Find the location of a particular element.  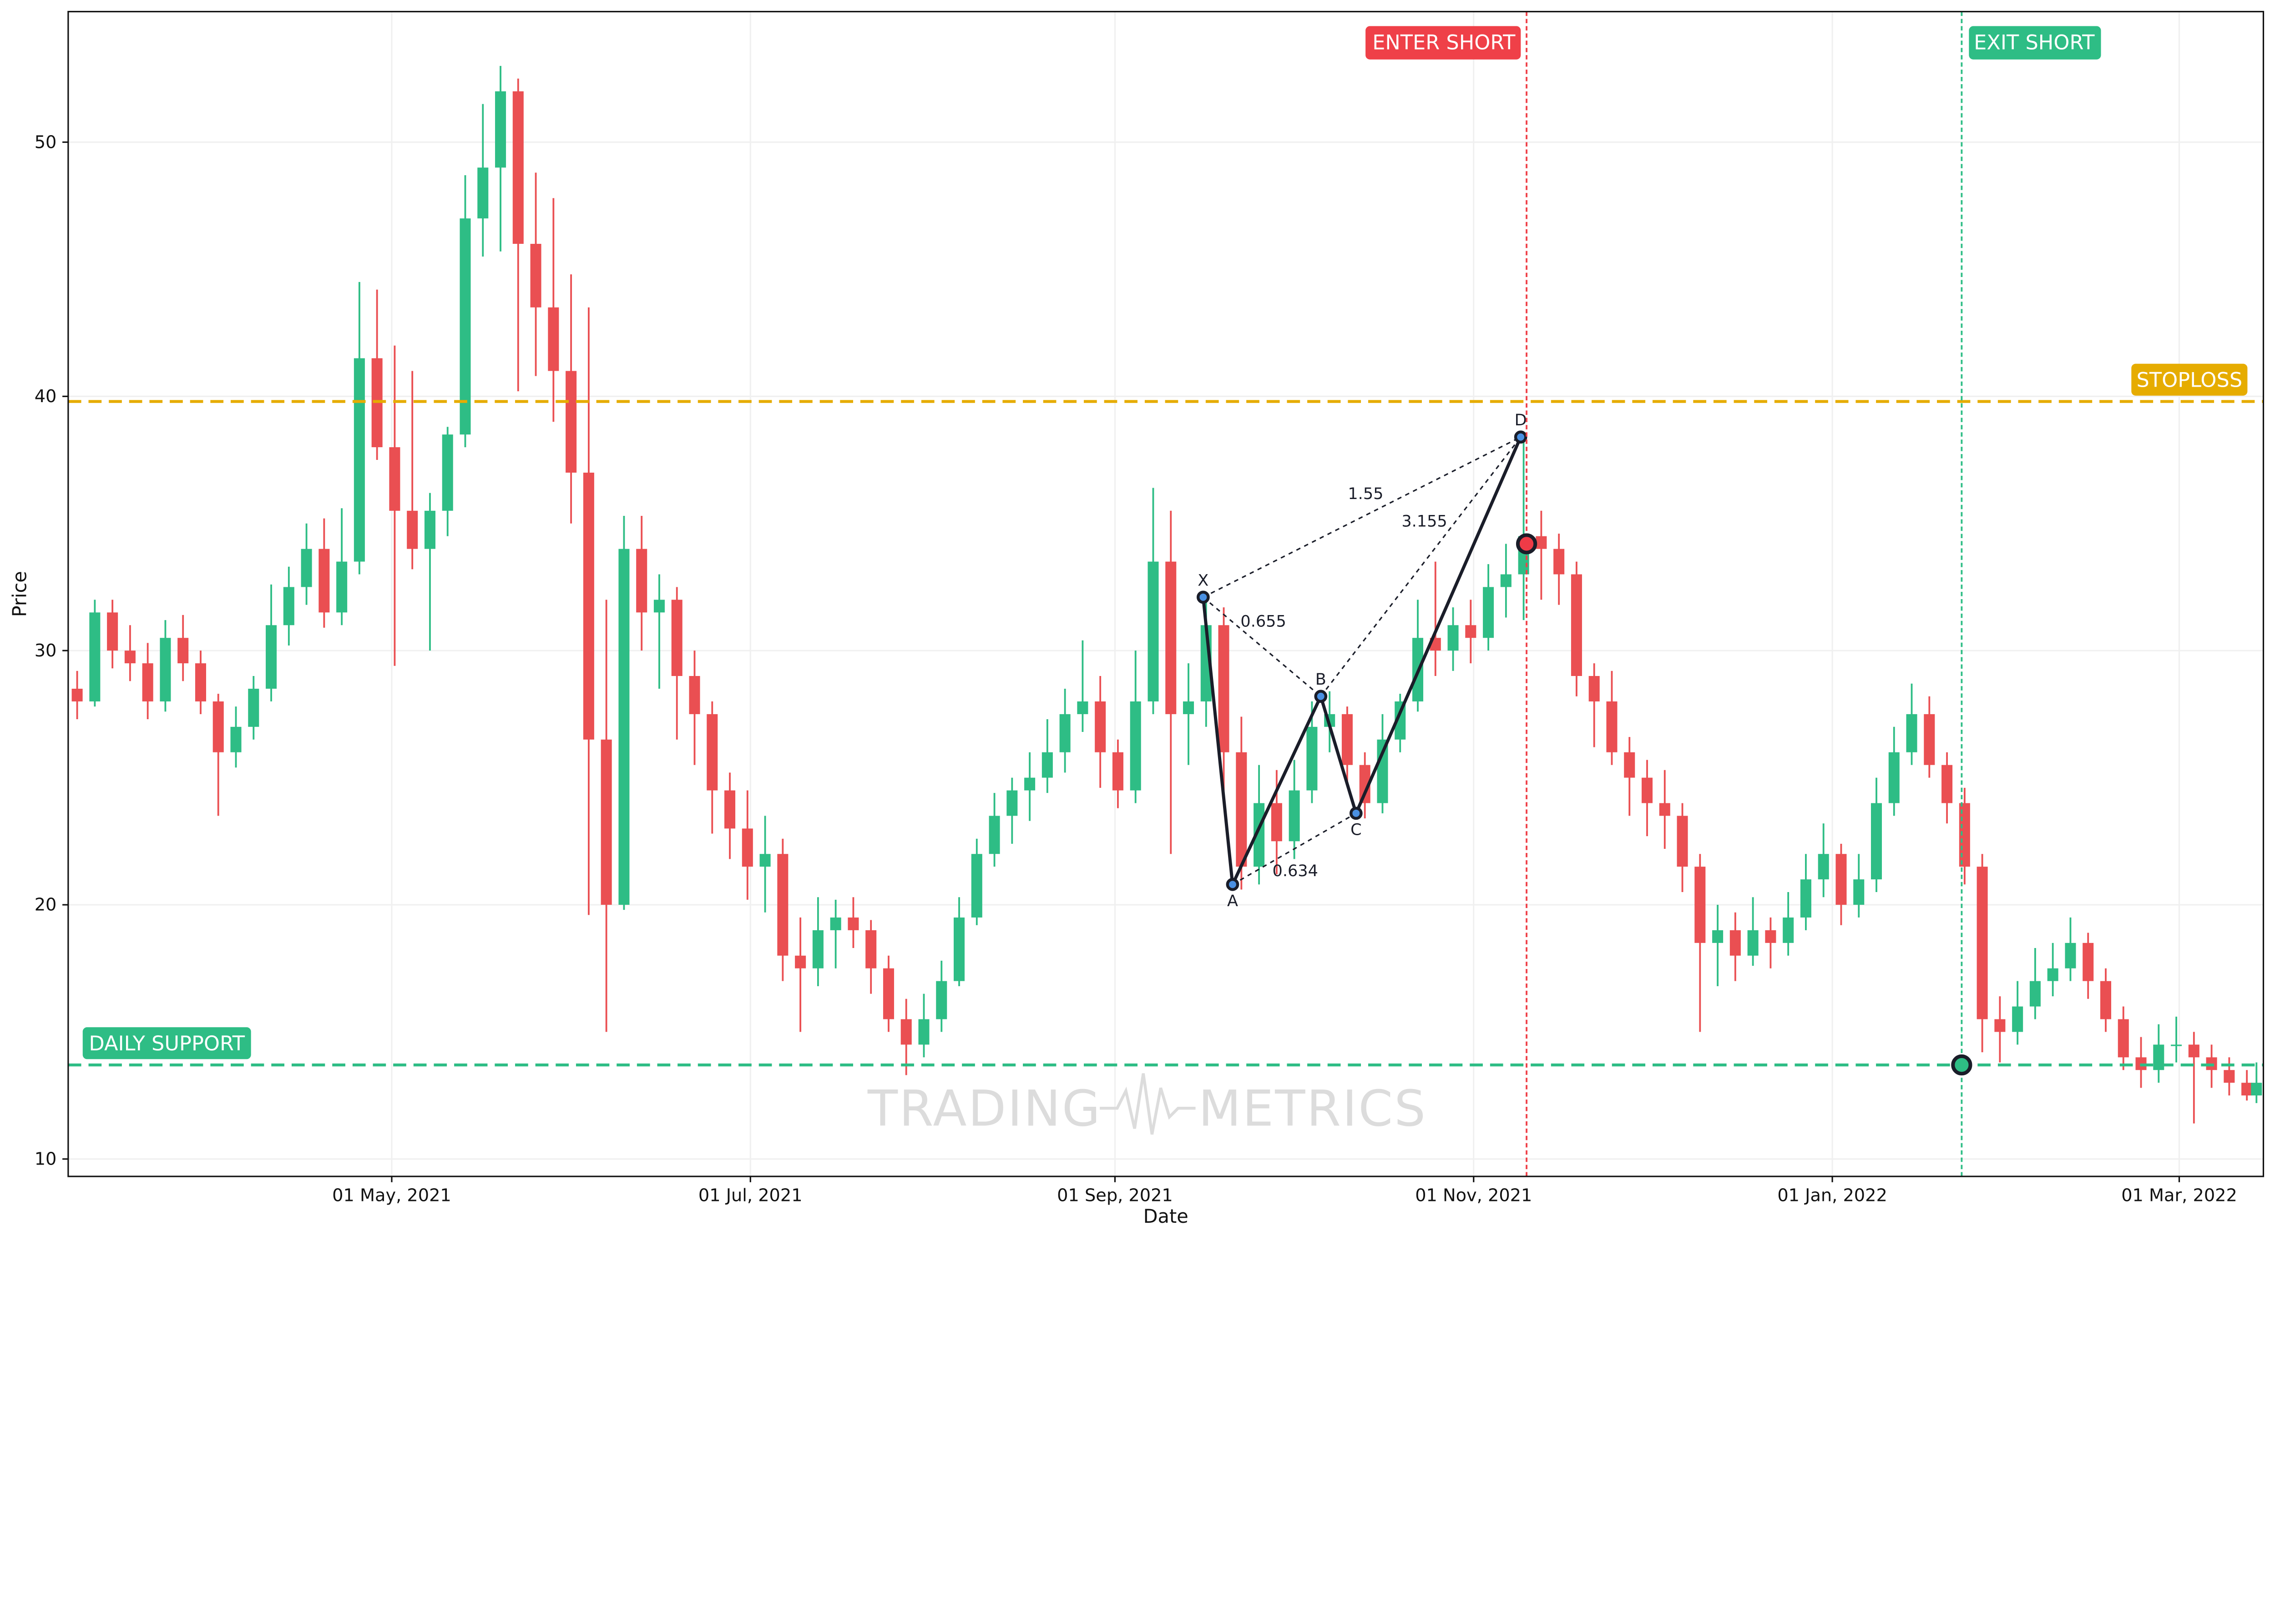

ratio-label-bd: 3.155 is located at coordinates (1424, 521).